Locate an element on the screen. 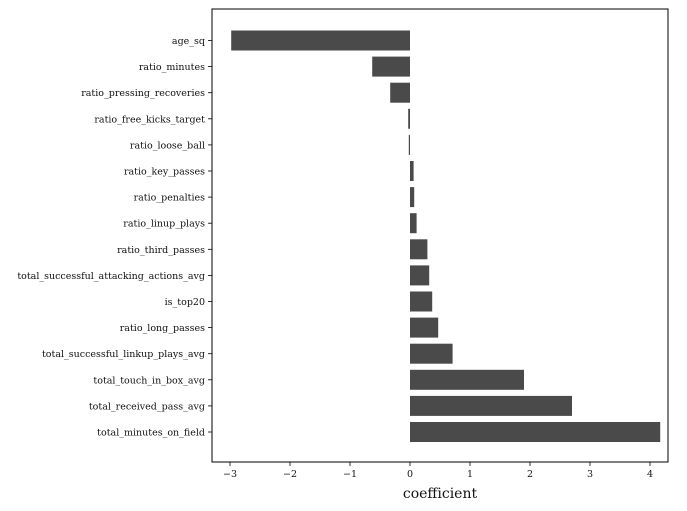 The image size is (687, 511). category-label: ratio_key_passes is located at coordinates (164, 172).